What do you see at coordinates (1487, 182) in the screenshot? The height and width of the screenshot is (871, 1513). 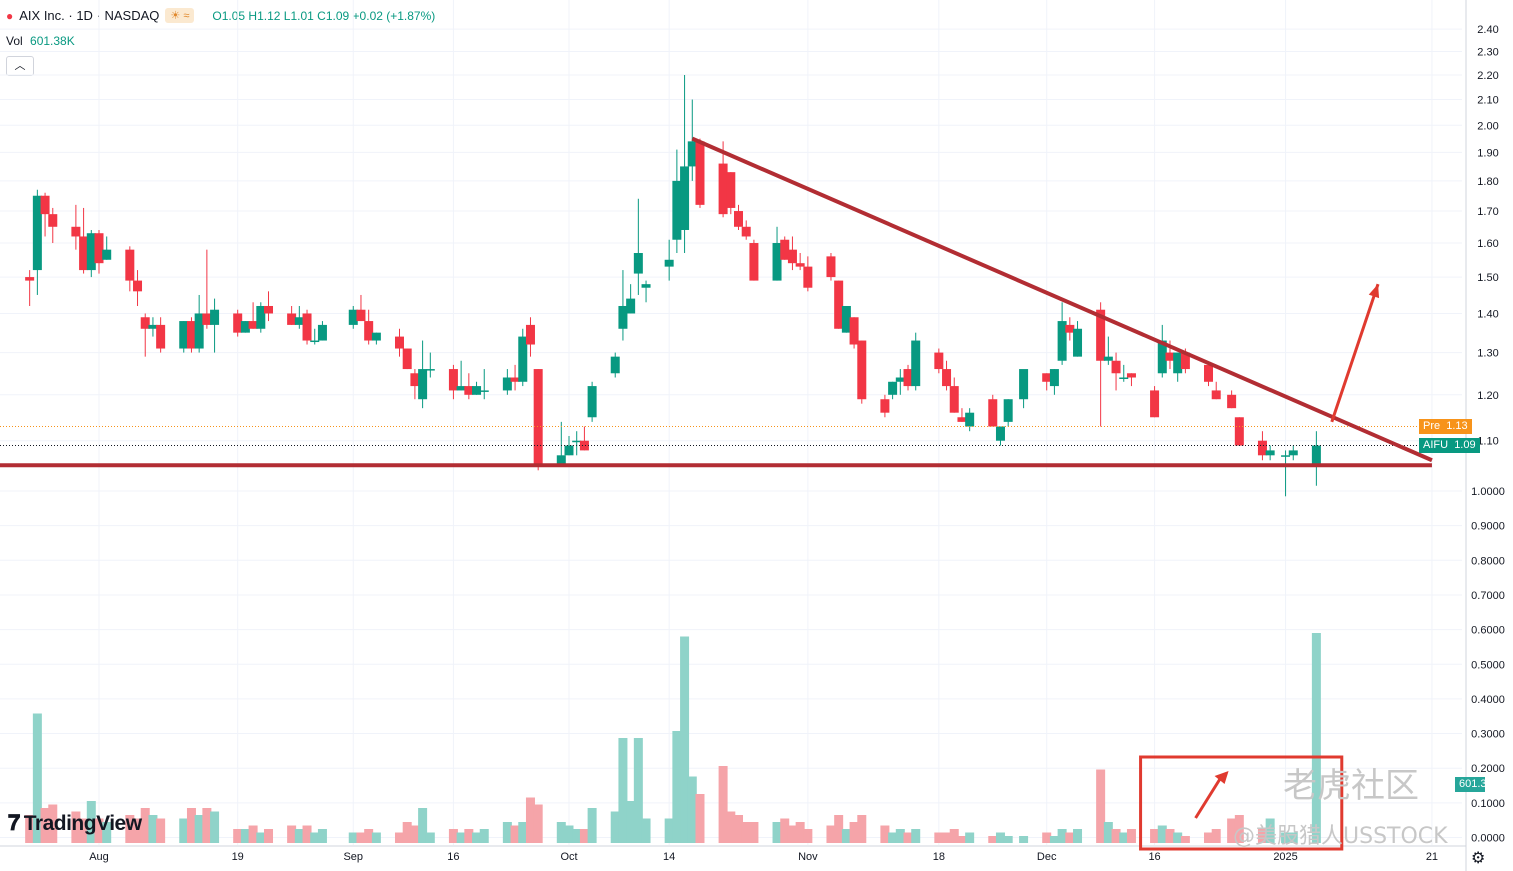 I see `y-tick-label: 1.80` at bounding box center [1487, 182].